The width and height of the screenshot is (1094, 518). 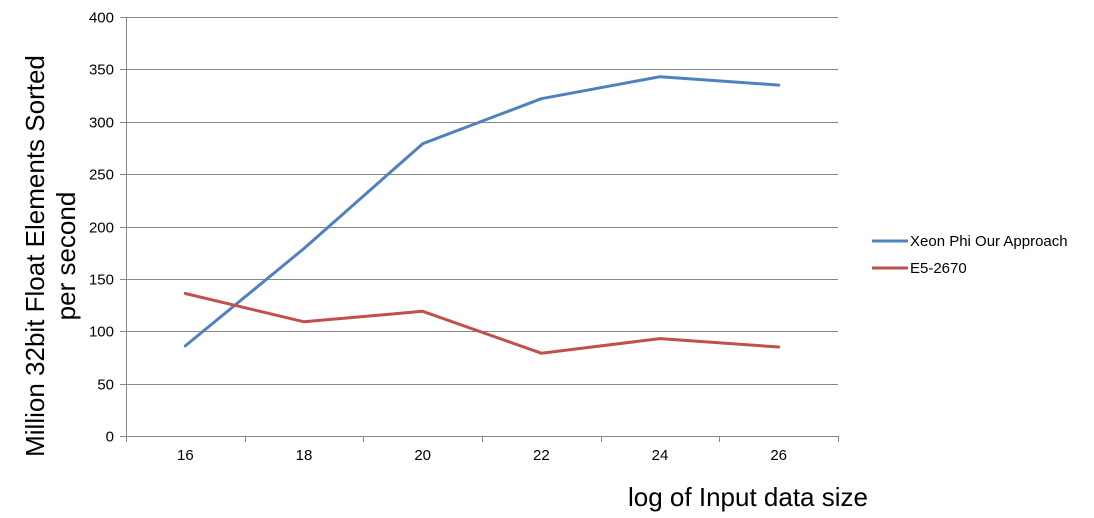 I want to click on x-tick-label: 24, so click(x=660, y=455).